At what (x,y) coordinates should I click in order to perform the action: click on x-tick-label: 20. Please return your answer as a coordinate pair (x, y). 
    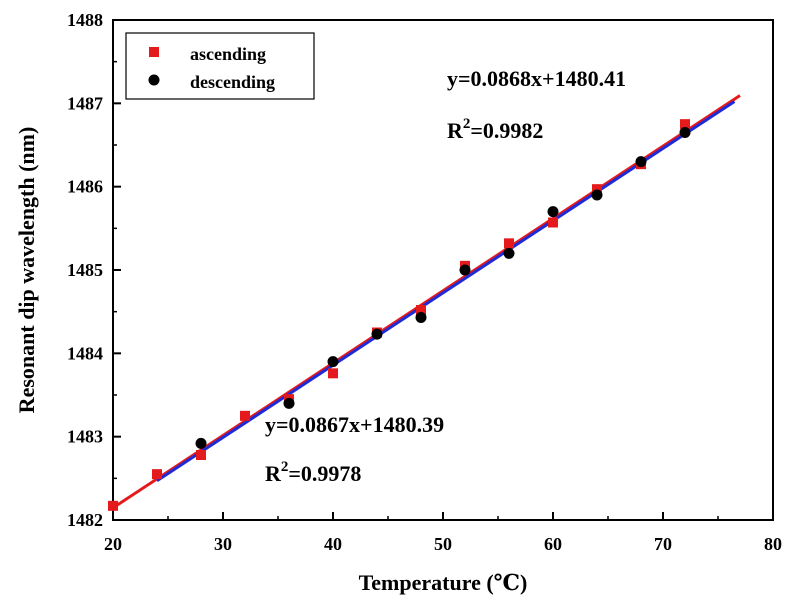
    Looking at the image, I should click on (113, 544).